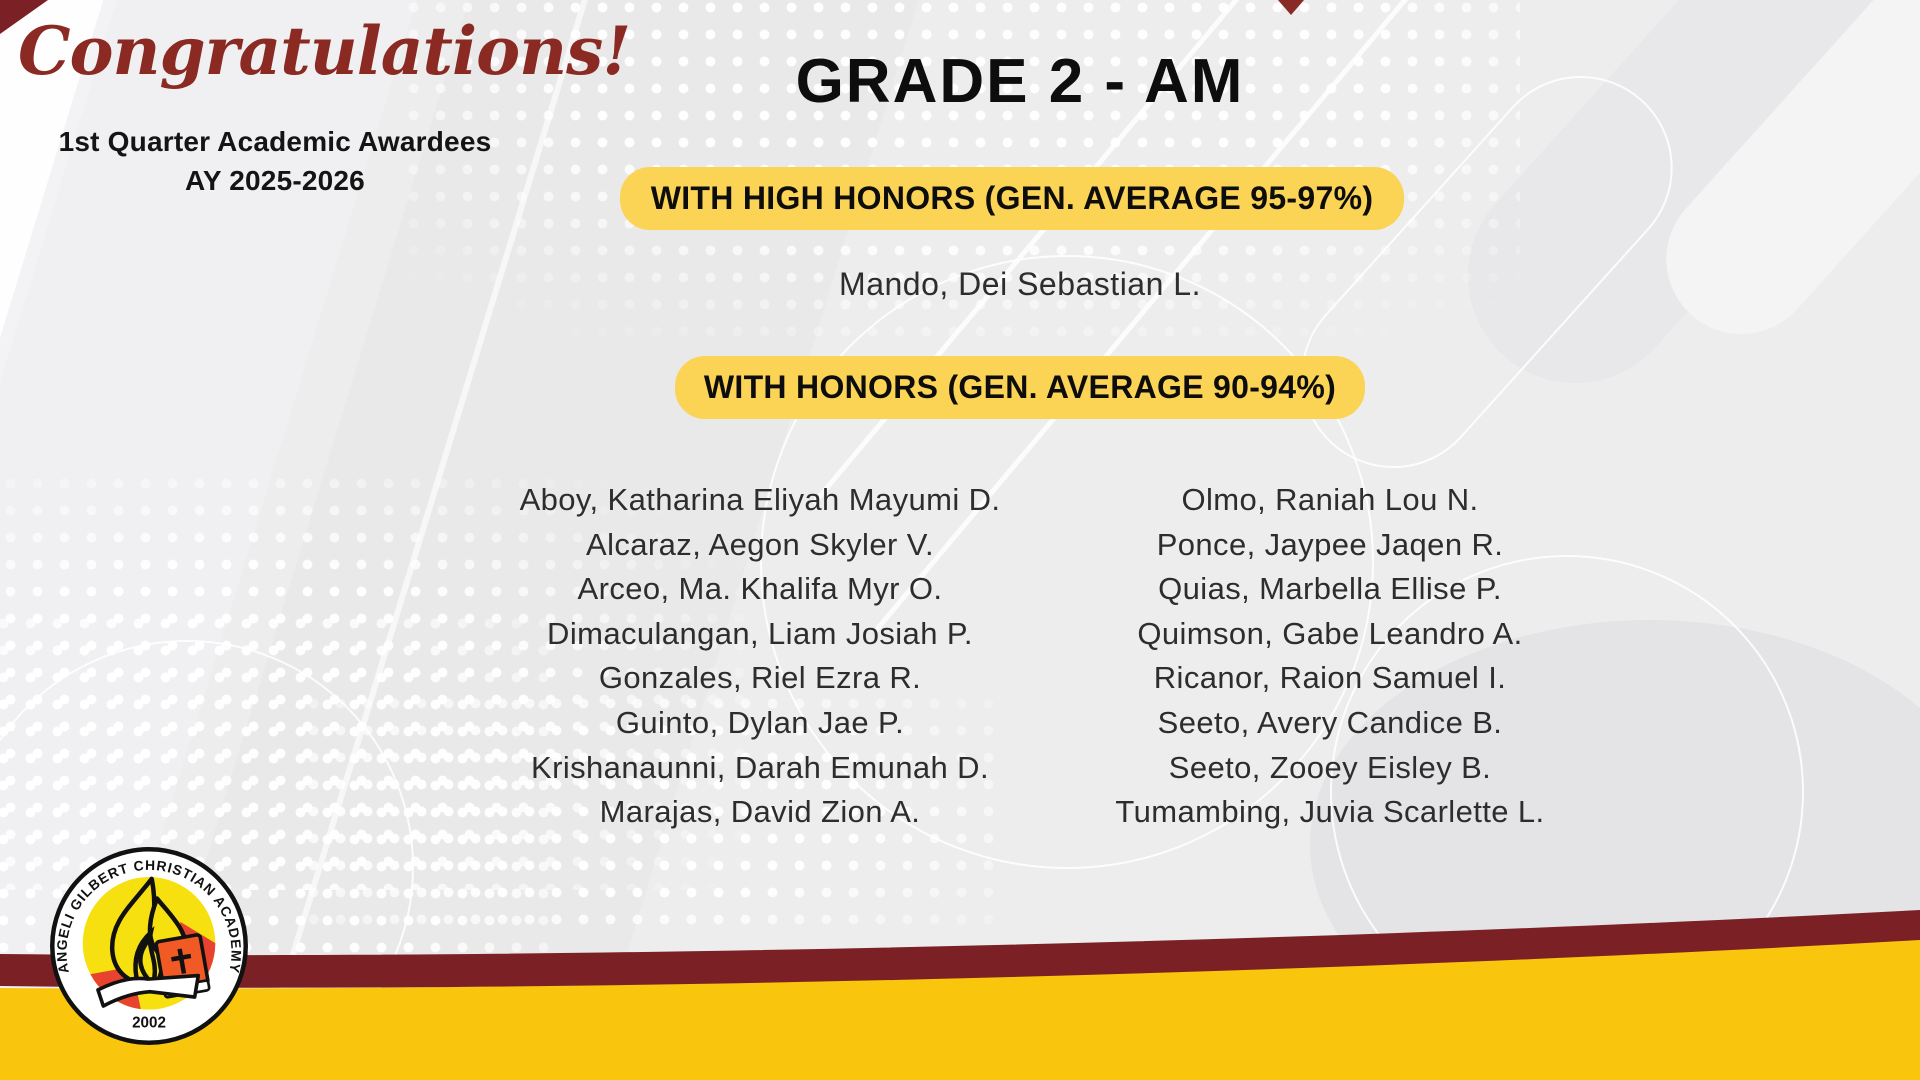  I want to click on logo-year: 2002, so click(149, 1023).